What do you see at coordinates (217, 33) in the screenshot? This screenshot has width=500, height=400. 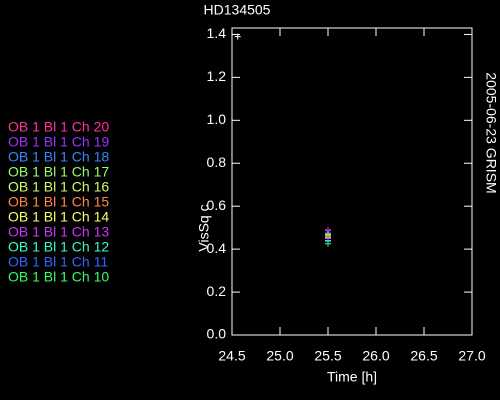 I see `y-tick-label: 1.4` at bounding box center [217, 33].